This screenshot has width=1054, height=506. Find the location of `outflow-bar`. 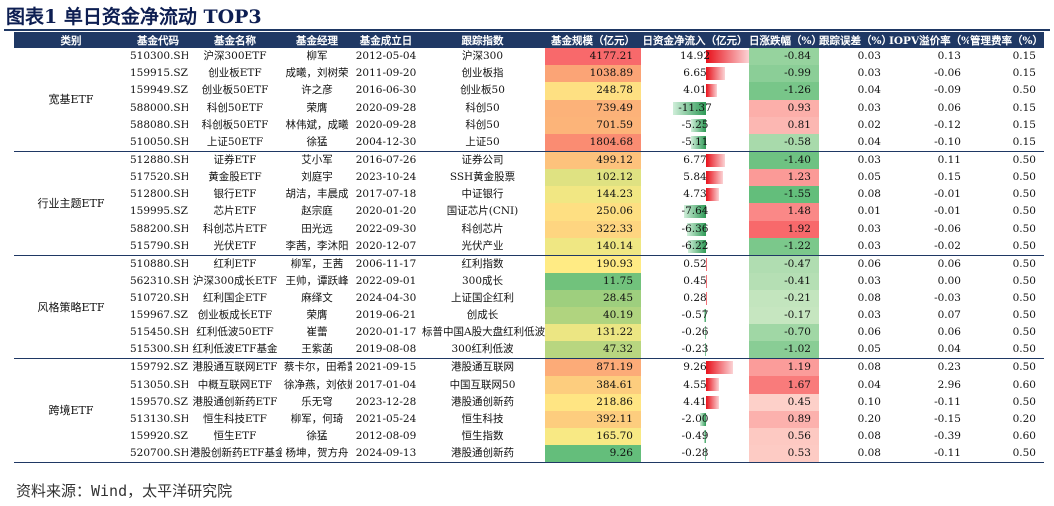

outflow-bar is located at coordinates (698, 142).